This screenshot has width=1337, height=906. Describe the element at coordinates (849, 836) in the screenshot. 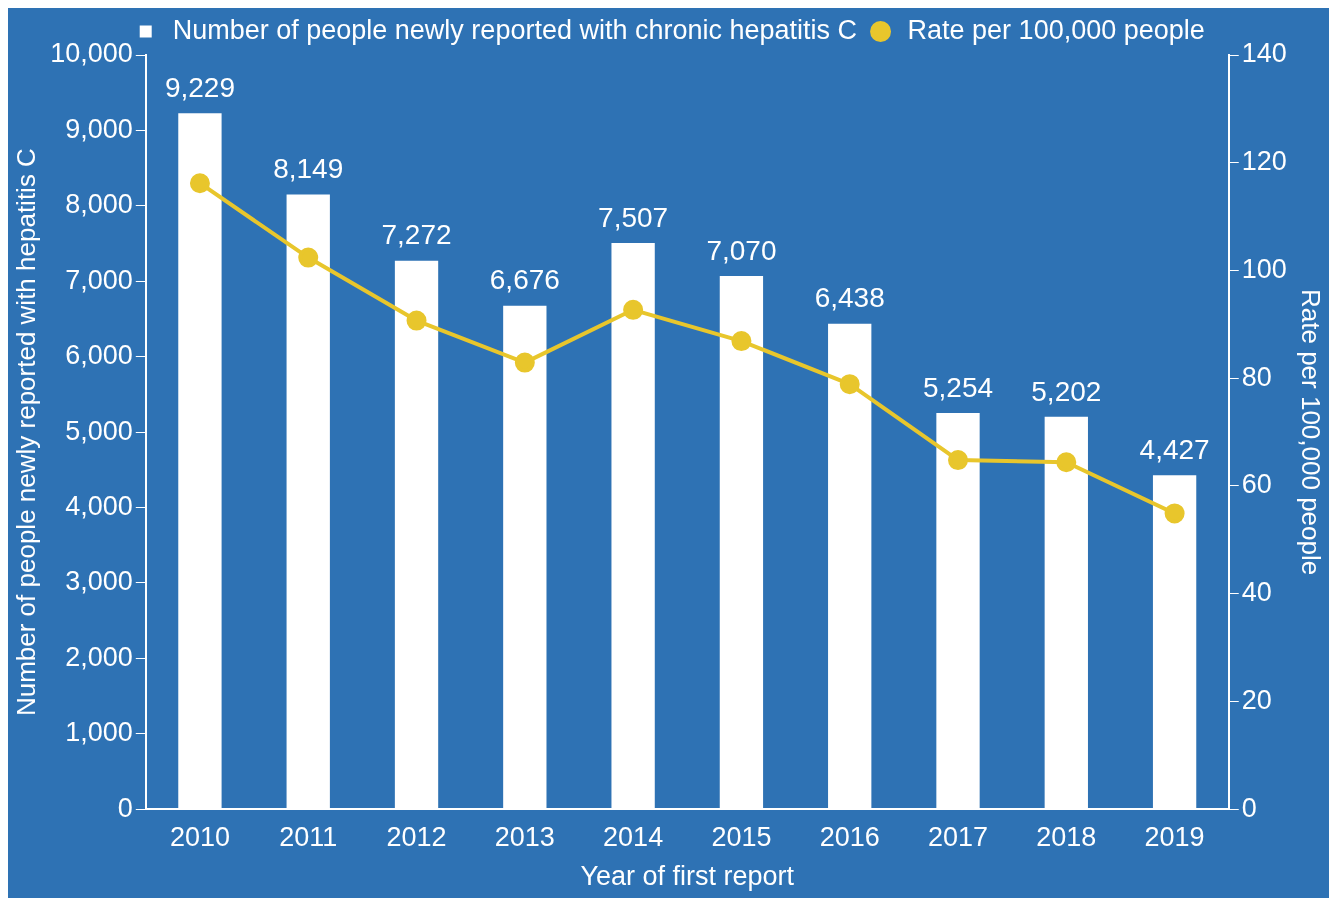

I see `x-tick-label: 2016` at that location.